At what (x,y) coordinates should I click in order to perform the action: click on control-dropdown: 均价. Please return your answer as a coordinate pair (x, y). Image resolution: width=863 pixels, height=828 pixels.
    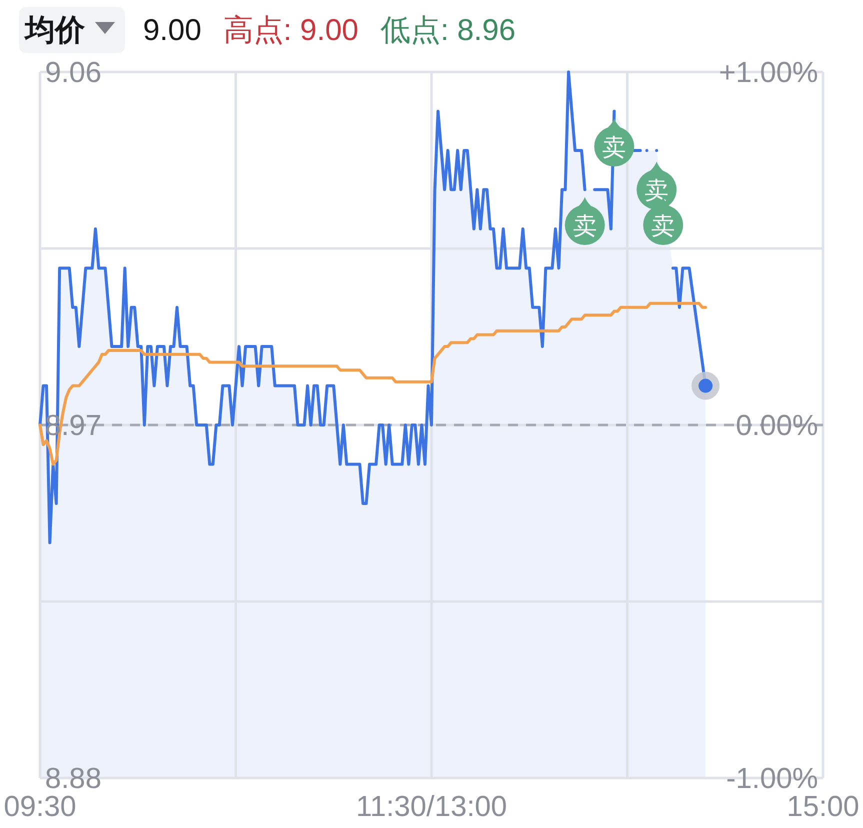
    Looking at the image, I should click on (72, 30).